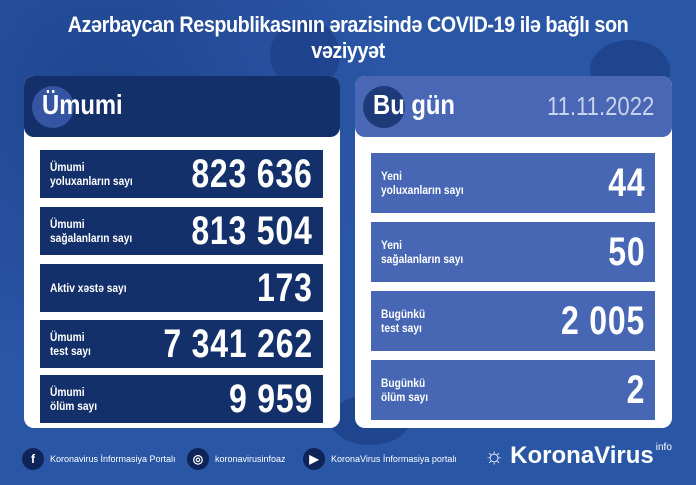  What do you see at coordinates (602, 320) in the screenshot?
I see `stat-value: 2 005` at bounding box center [602, 320].